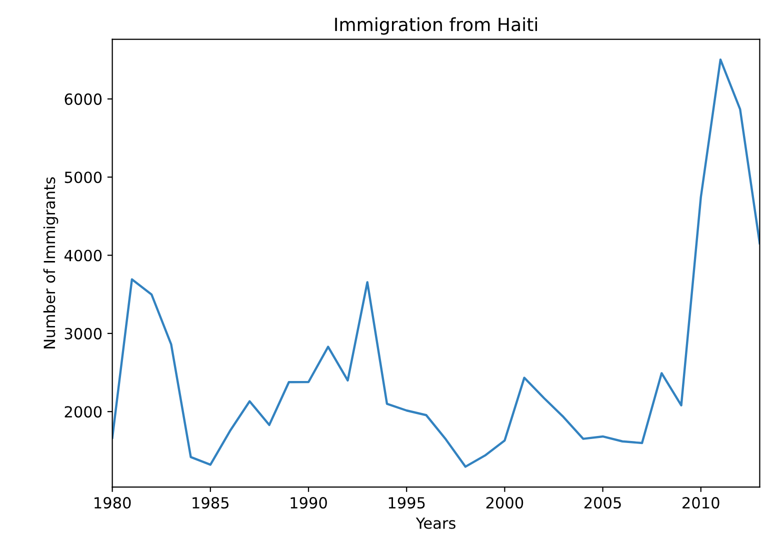  I want to click on y-tick-label: 2000, so click(83, 412).